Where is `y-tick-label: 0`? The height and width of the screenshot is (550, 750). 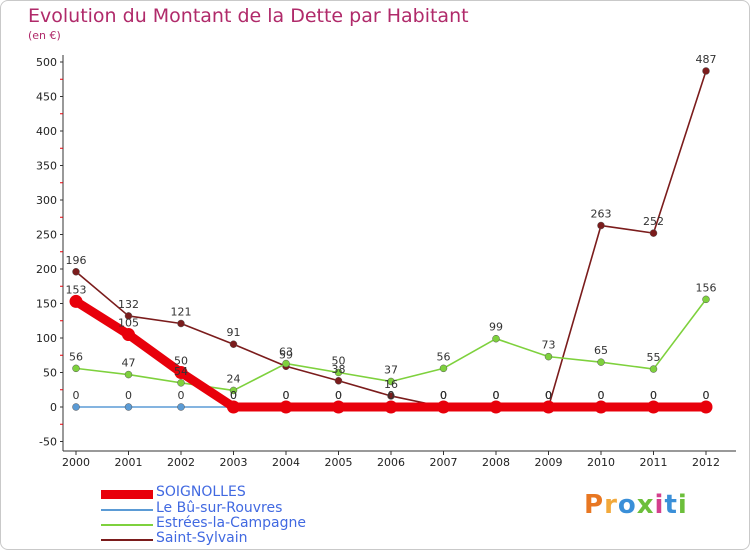
y-tick-label: 0 is located at coordinates (53, 407).